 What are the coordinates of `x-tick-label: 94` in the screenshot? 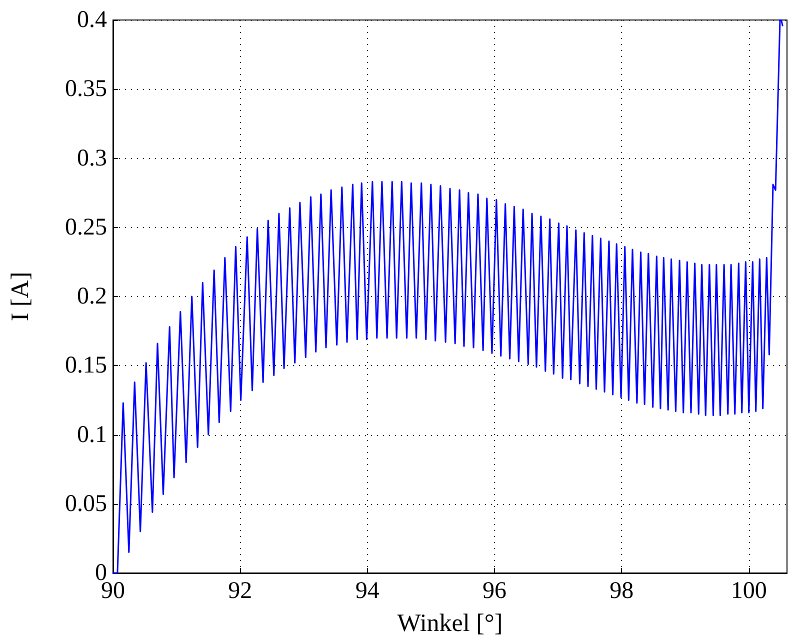 It's located at (367, 591).